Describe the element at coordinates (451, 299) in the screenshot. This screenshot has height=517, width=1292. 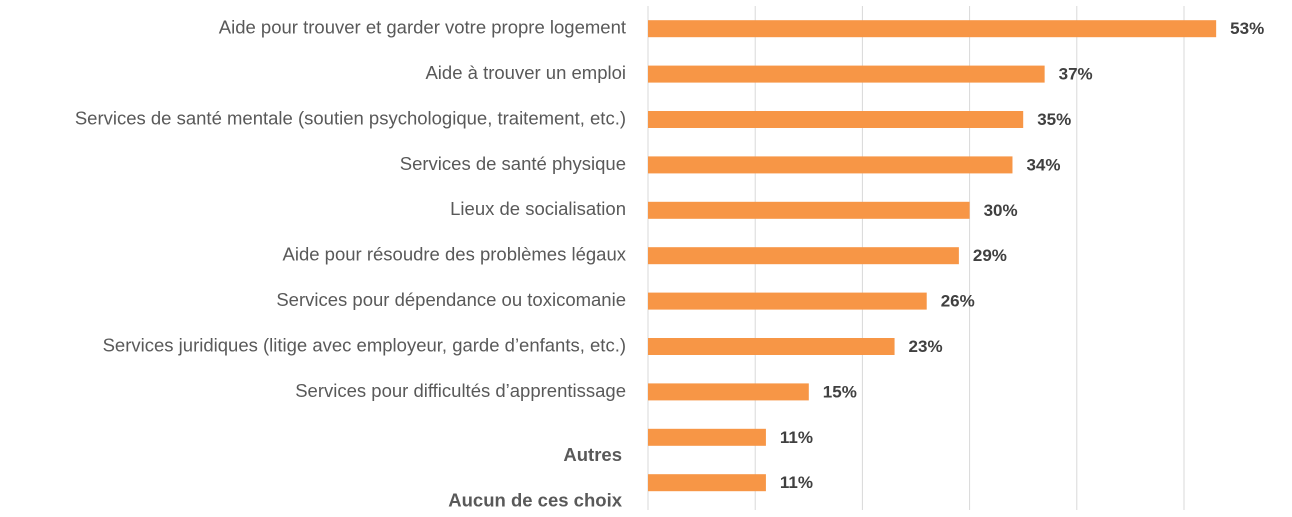
I see `category-label: Services pour dépendance ou toxicomanie` at that location.